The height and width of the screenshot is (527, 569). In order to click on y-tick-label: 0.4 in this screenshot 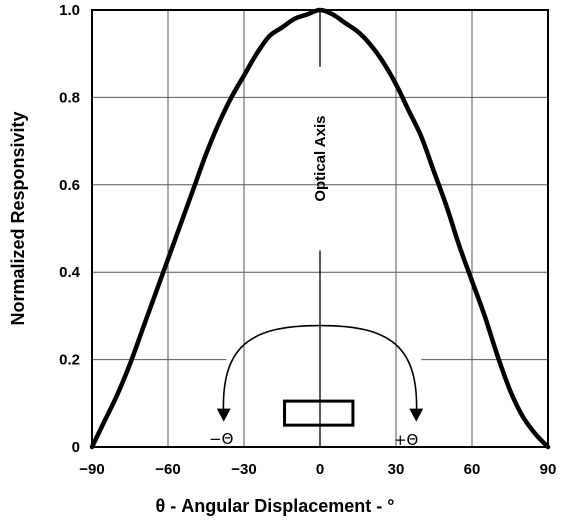, I will do `click(70, 272)`.